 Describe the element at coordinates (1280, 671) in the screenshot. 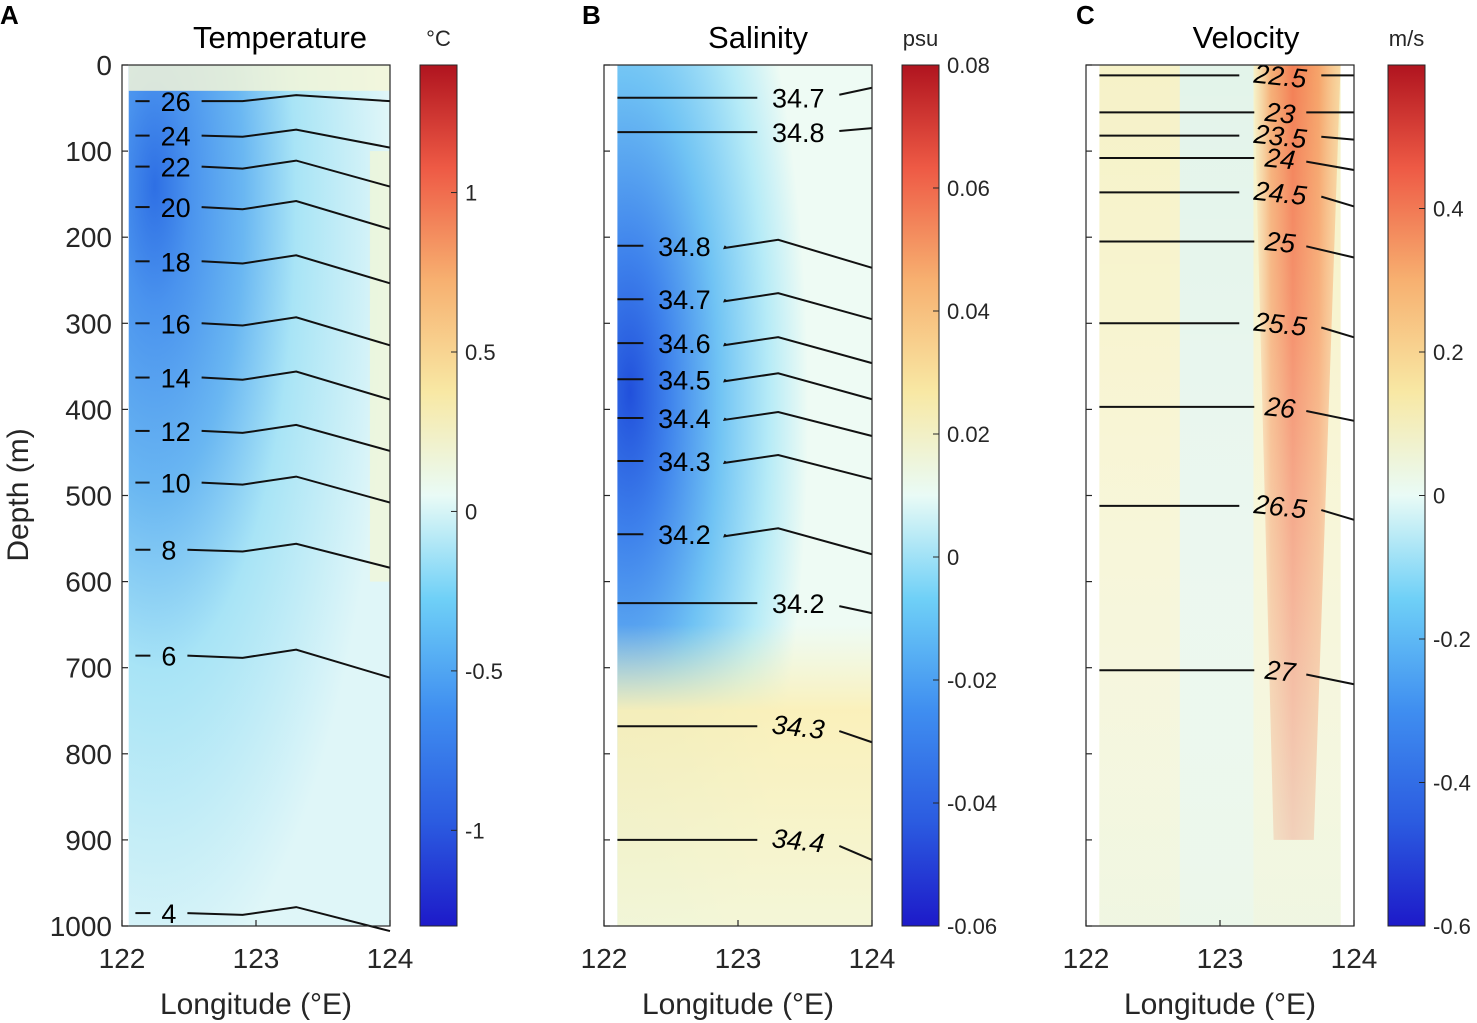

I see `contour-label: 27` at that location.